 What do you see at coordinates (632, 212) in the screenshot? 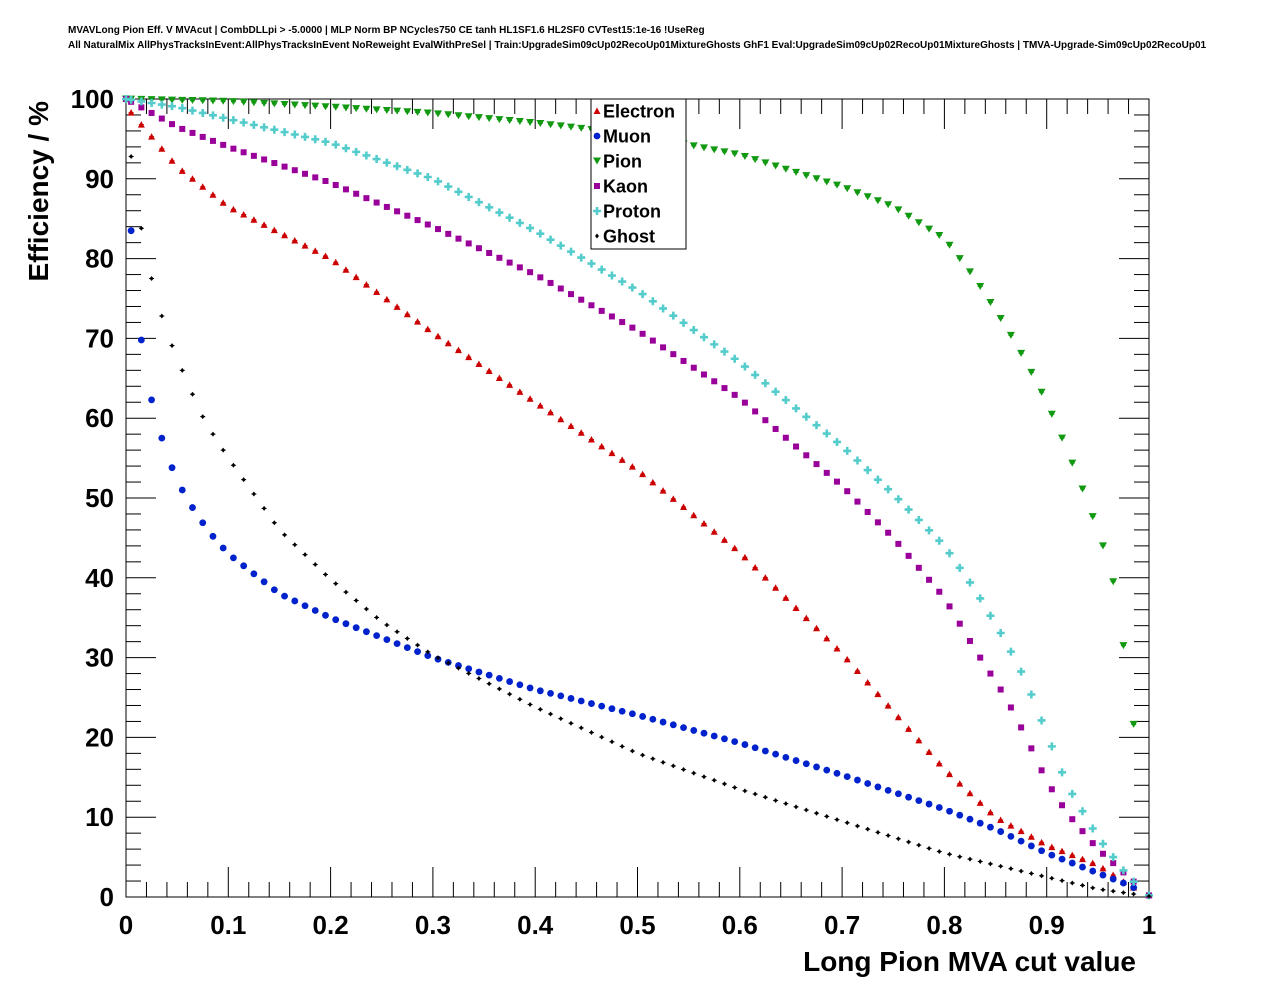
I see `legend-label-proton: Proton` at bounding box center [632, 212].